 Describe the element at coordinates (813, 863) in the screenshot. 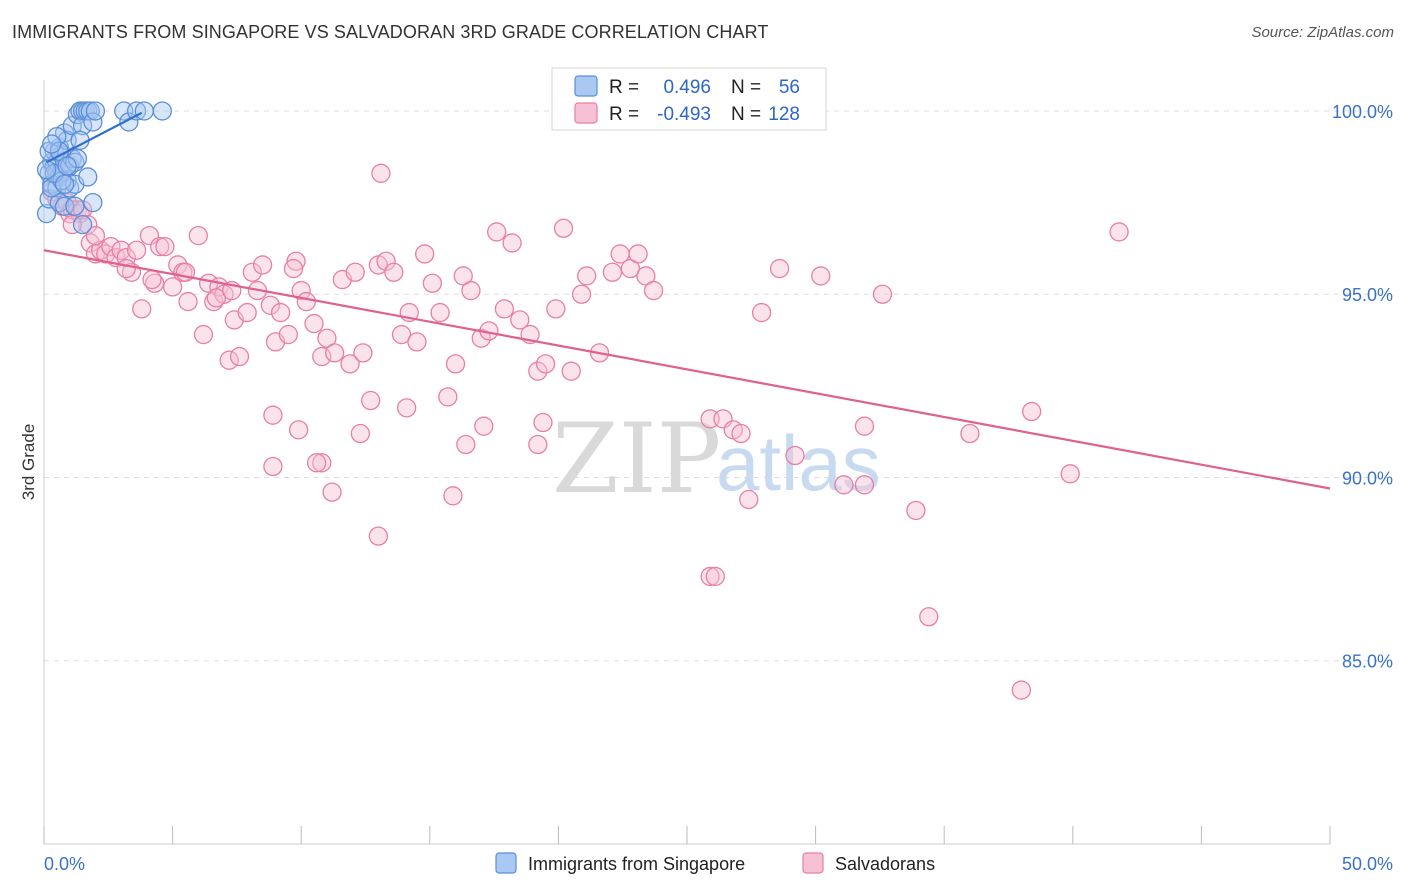

I see `bottom-legend-swatch-salvadorans` at that location.